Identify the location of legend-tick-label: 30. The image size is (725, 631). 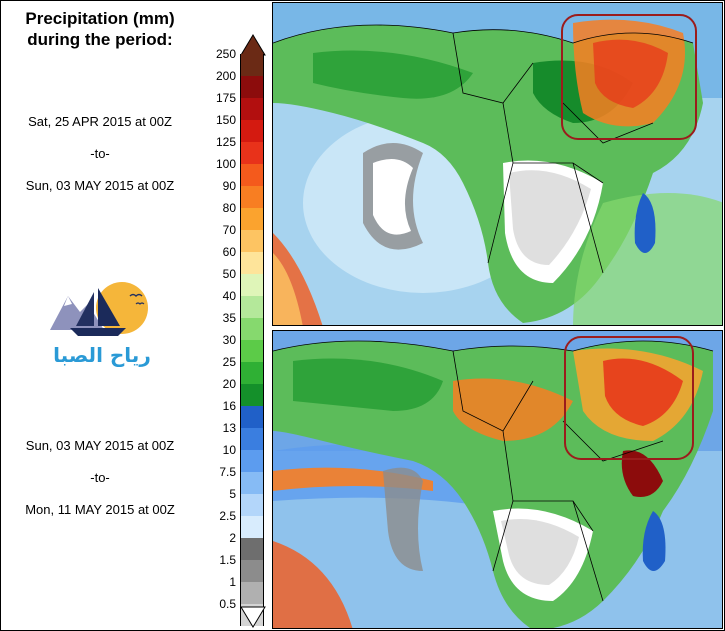
(229, 340).